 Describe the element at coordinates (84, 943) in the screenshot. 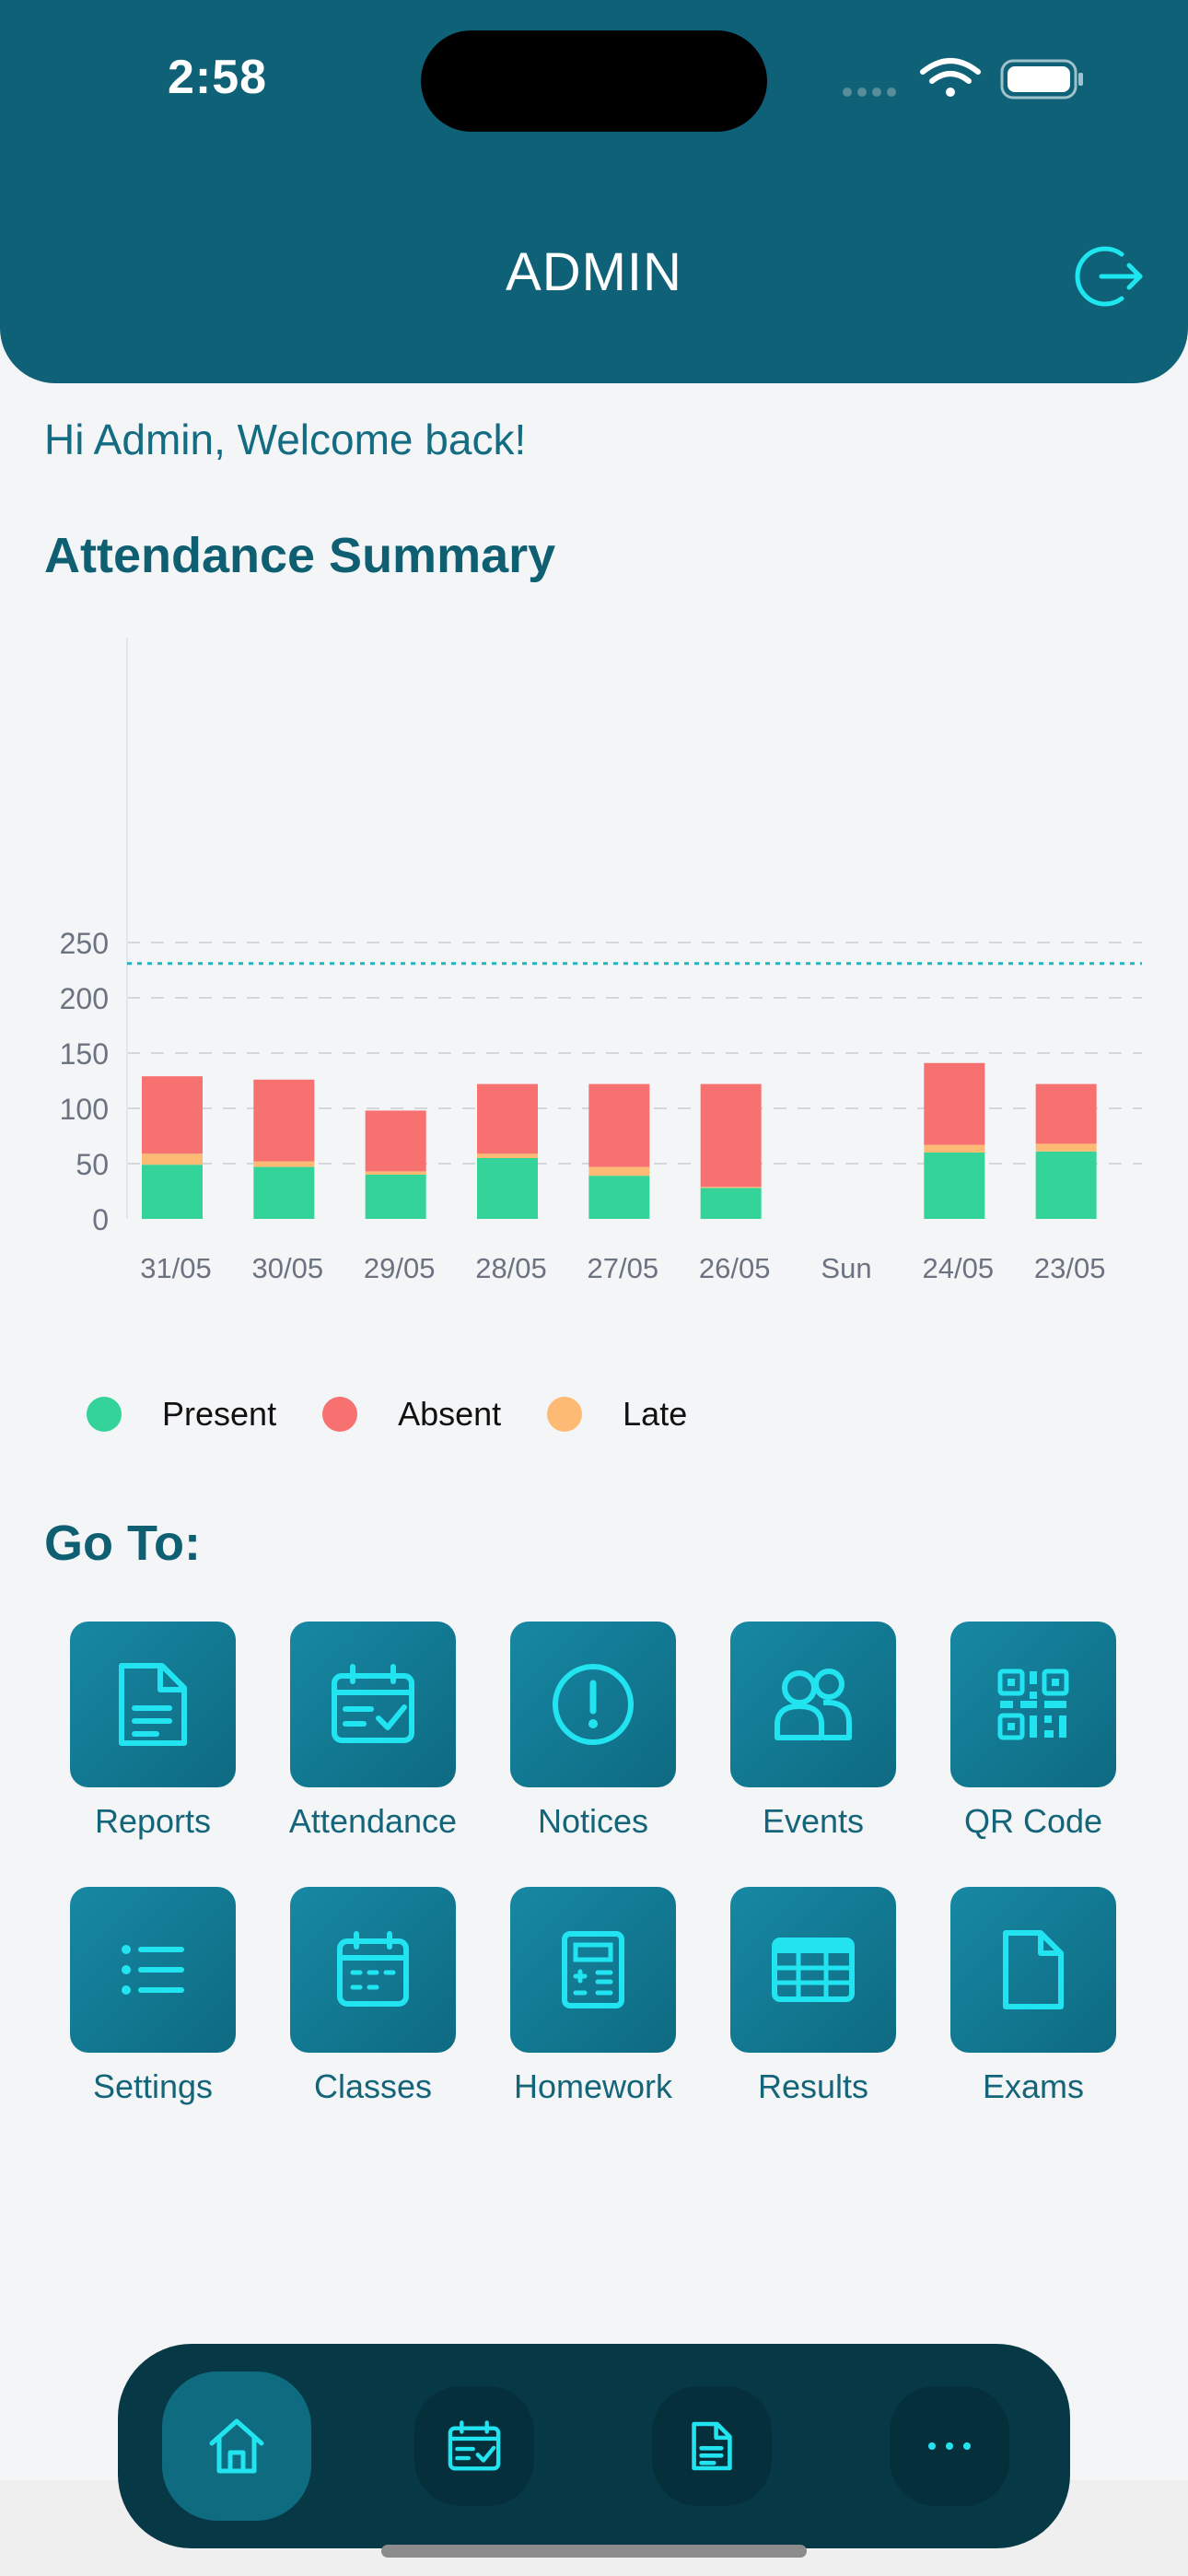

I see `y-tick-label: 250` at that location.